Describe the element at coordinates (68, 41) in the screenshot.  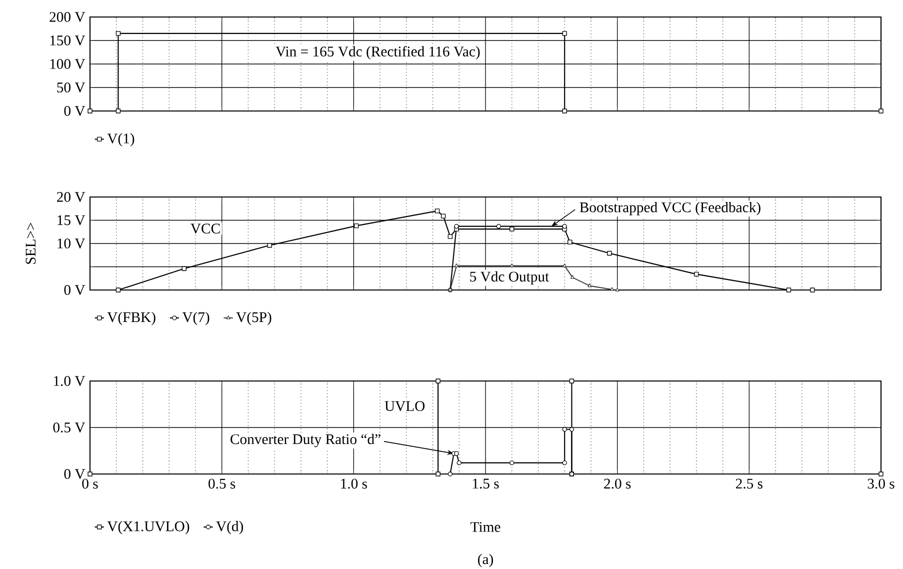
I see `y-tick-label: 150 V` at that location.